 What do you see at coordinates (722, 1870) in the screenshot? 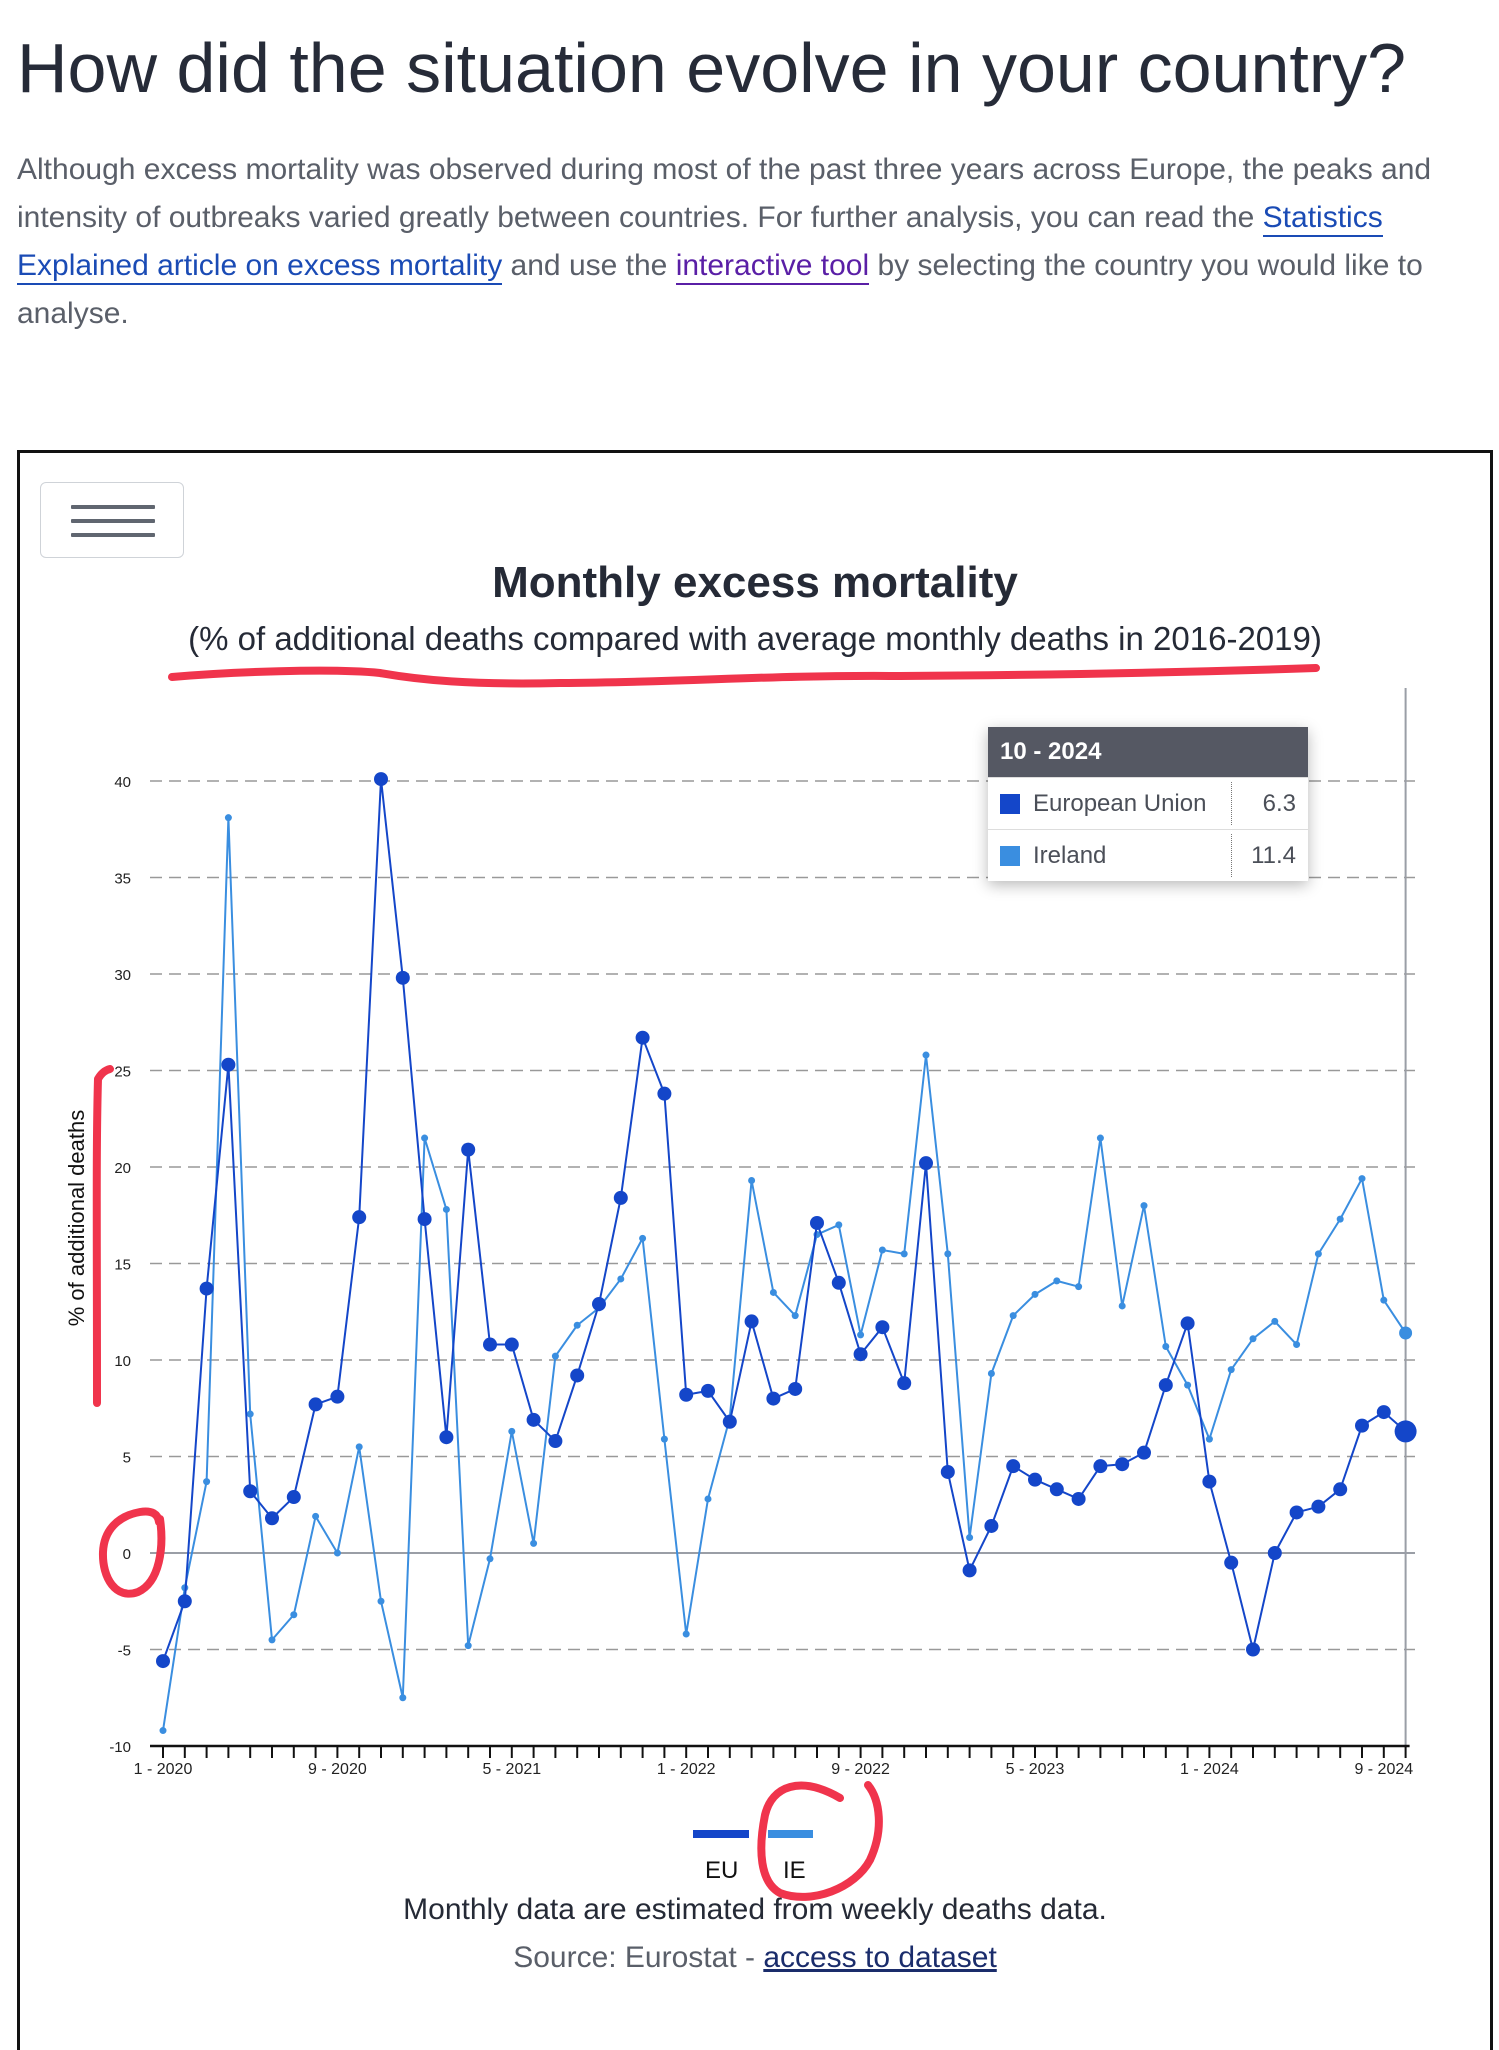
I see `legend-label-eu: EU` at bounding box center [722, 1870].